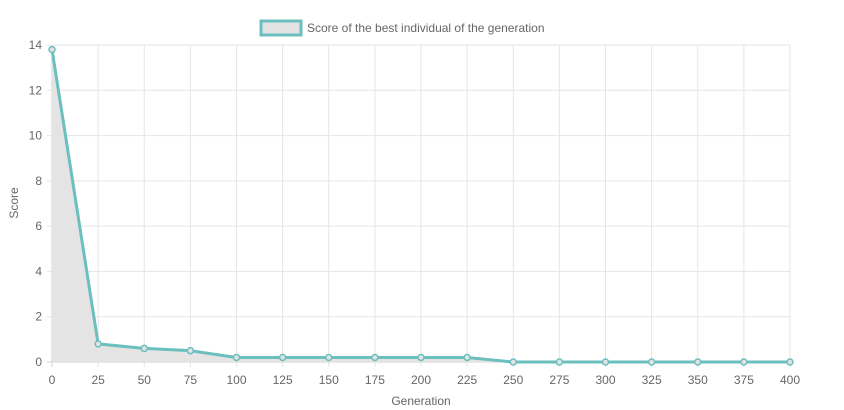  I want to click on y-tick-label: 4, so click(38, 271).